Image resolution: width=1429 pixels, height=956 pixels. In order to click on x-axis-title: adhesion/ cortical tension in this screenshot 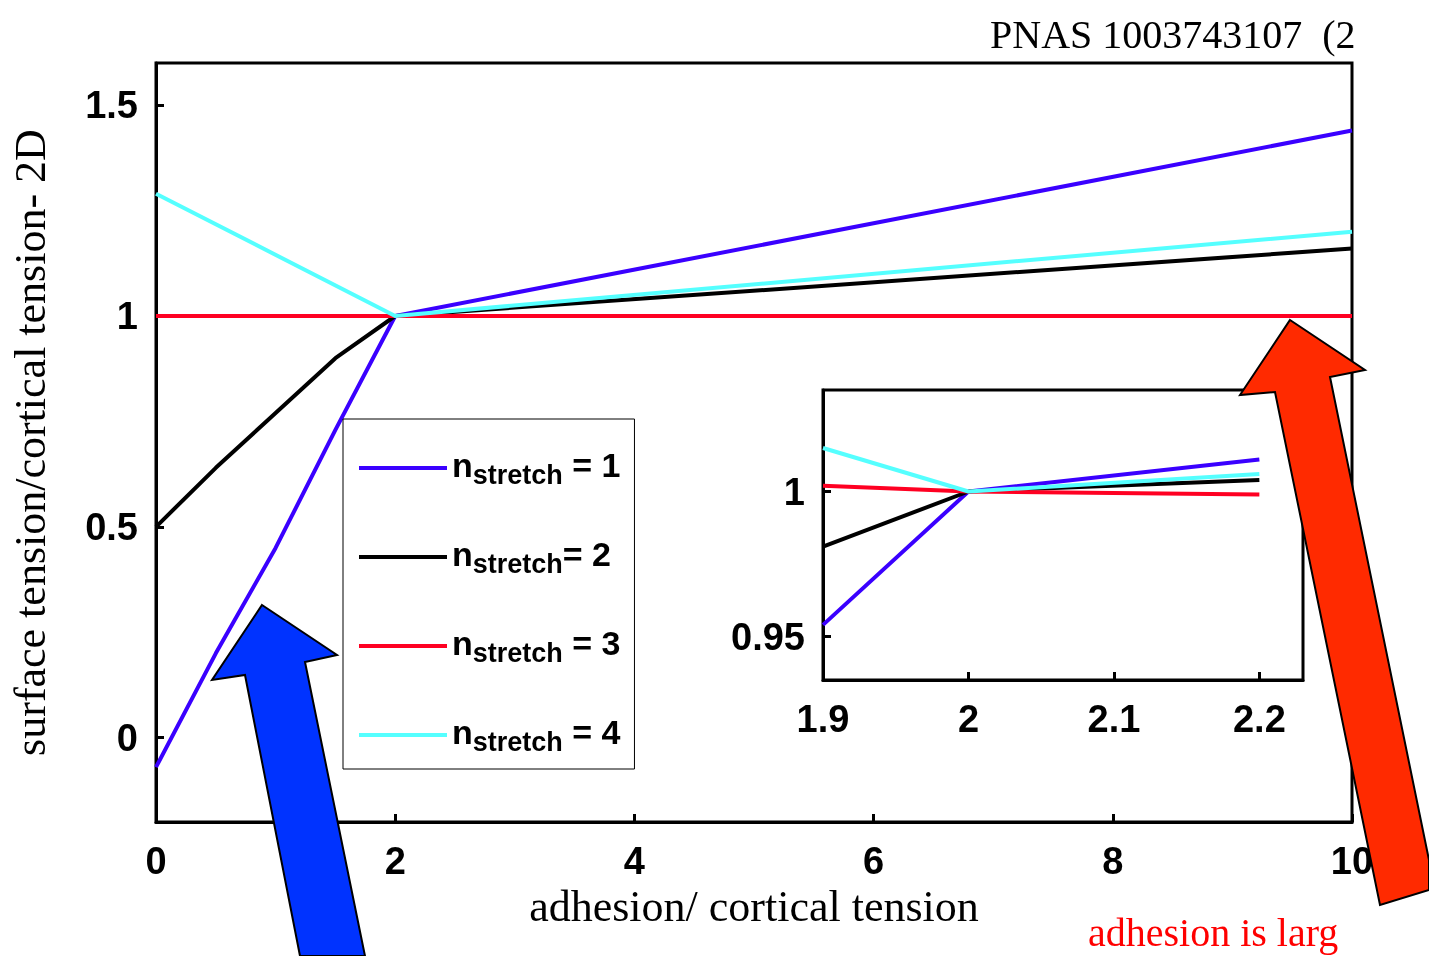, I will do `click(754, 907)`.